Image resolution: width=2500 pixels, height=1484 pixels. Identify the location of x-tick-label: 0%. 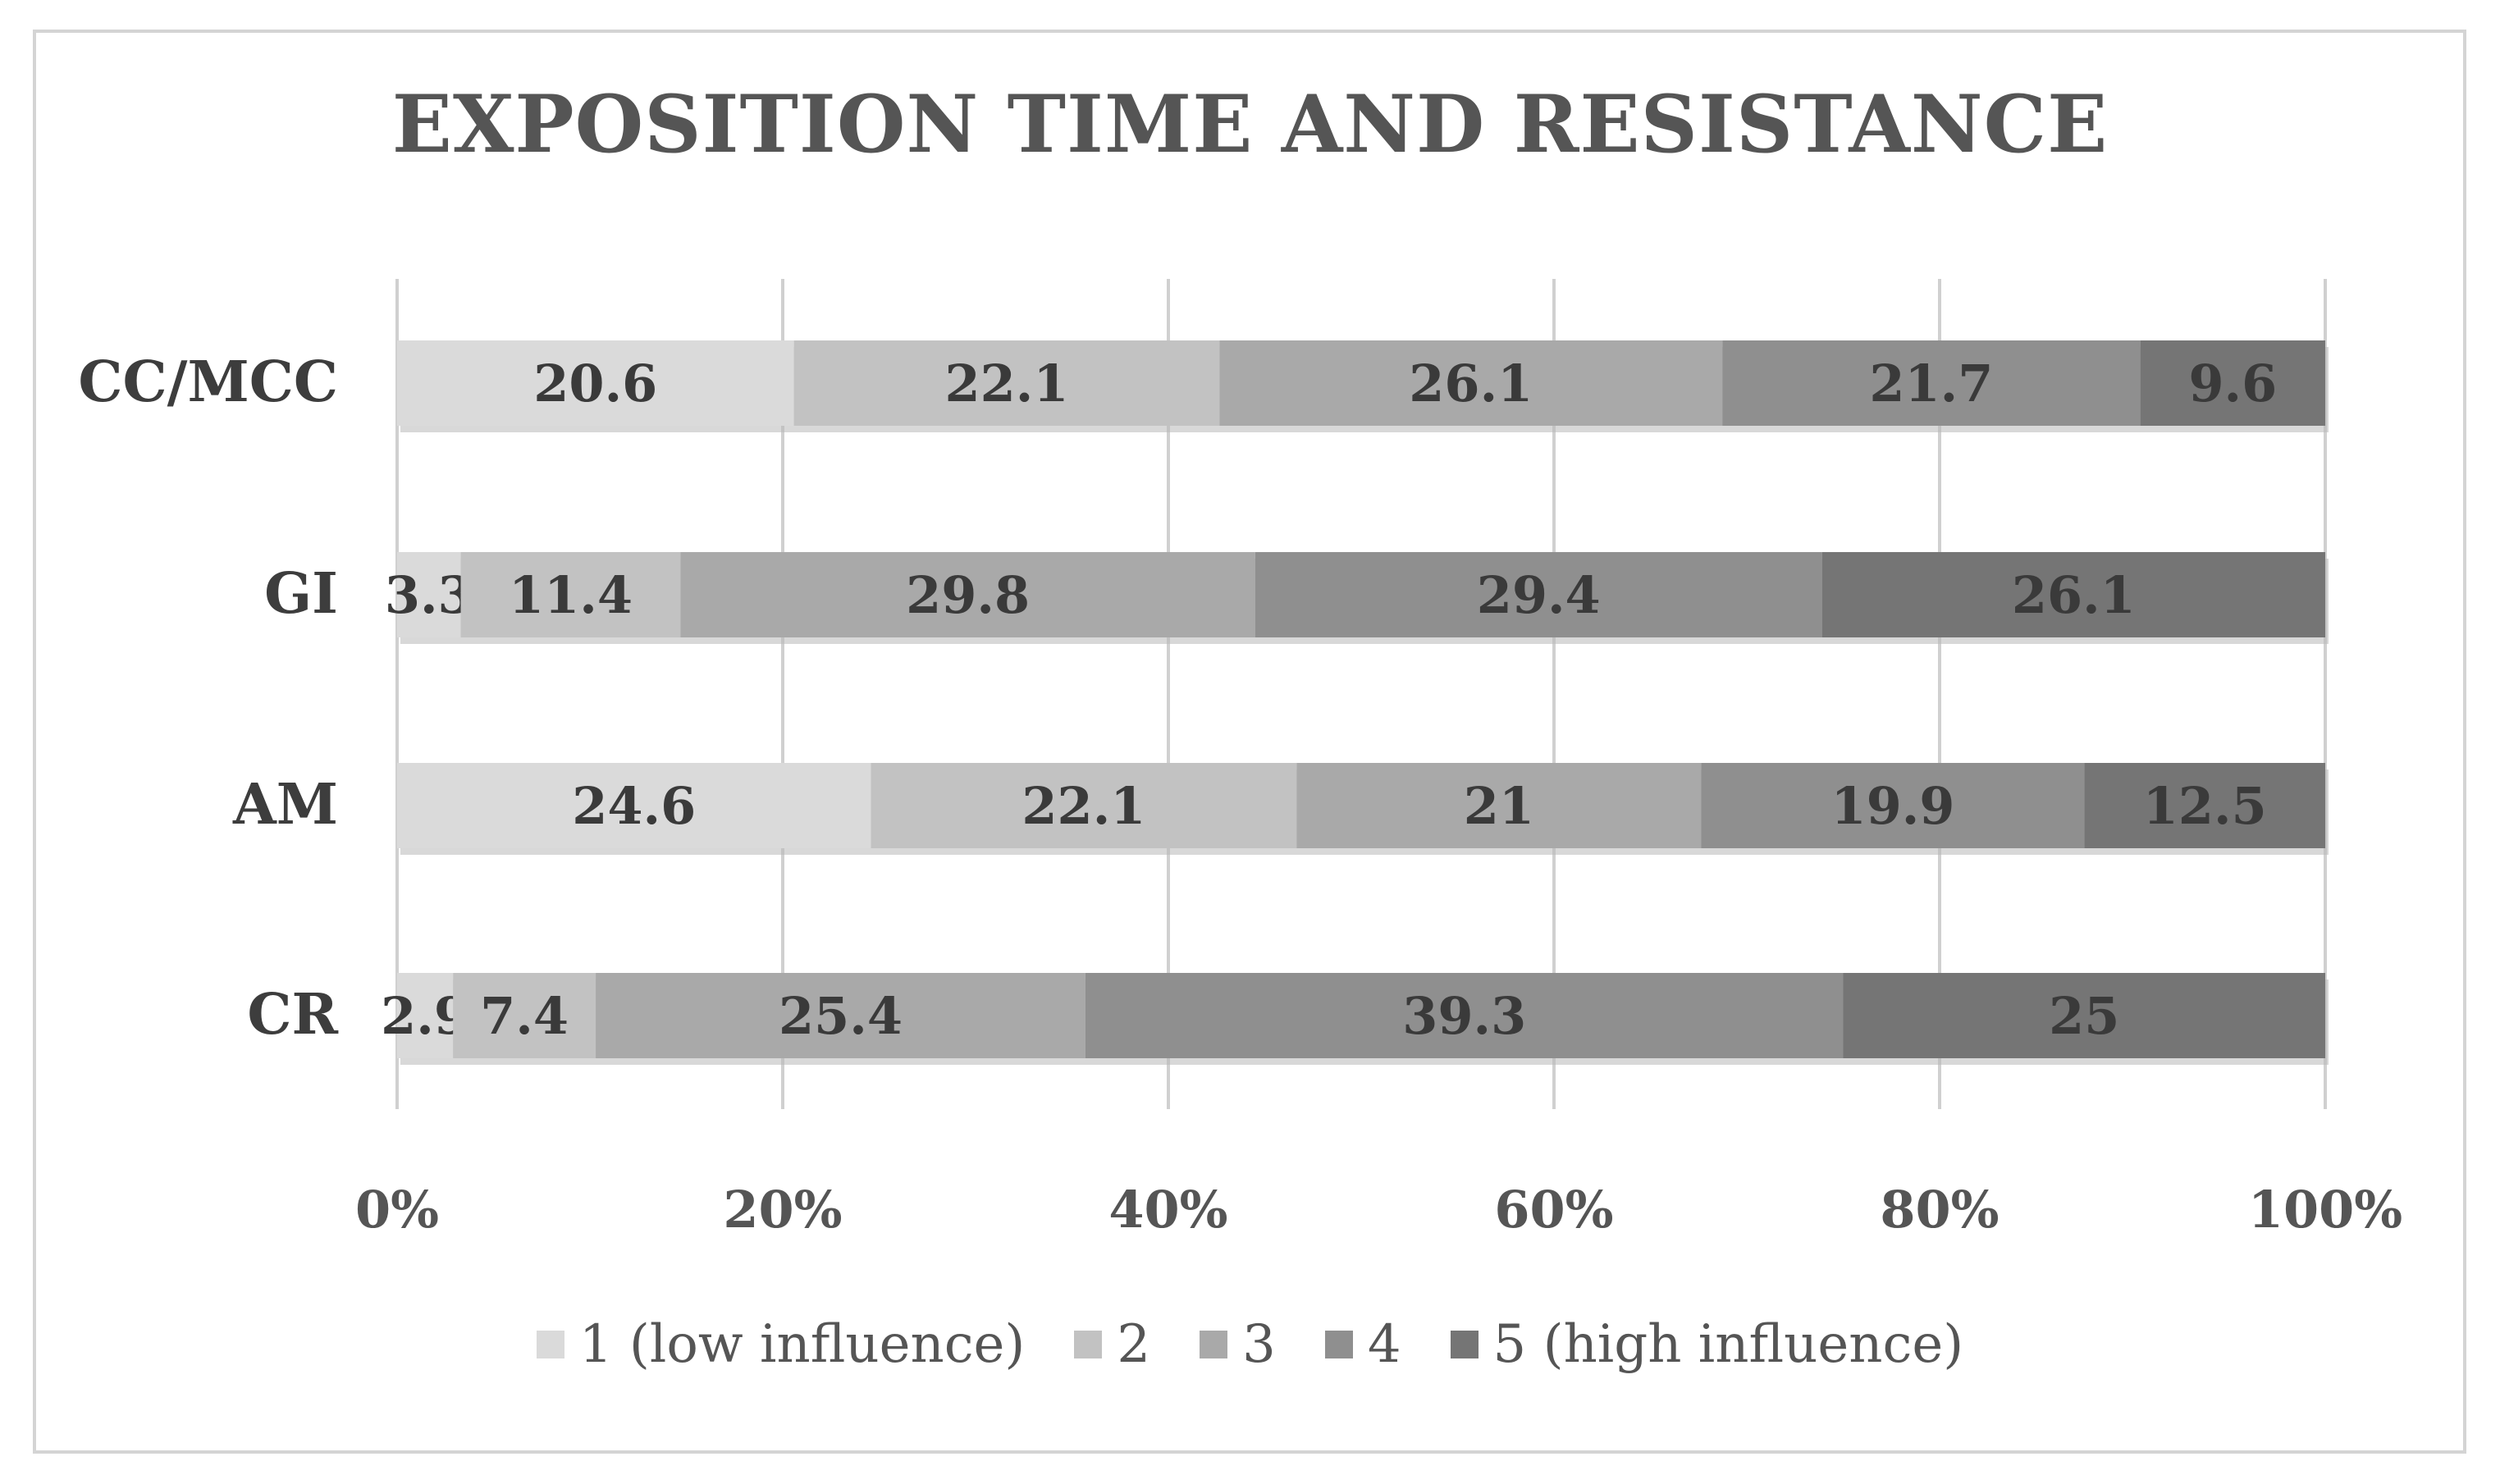
(397, 1210).